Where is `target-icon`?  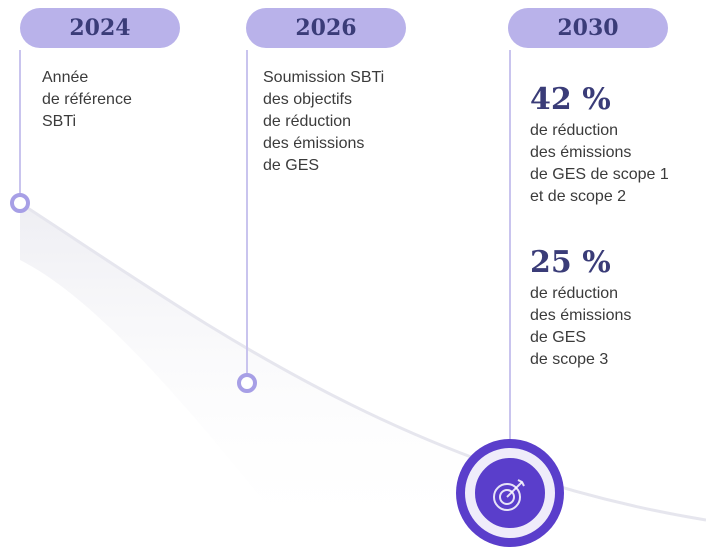 target-icon is located at coordinates (509, 495).